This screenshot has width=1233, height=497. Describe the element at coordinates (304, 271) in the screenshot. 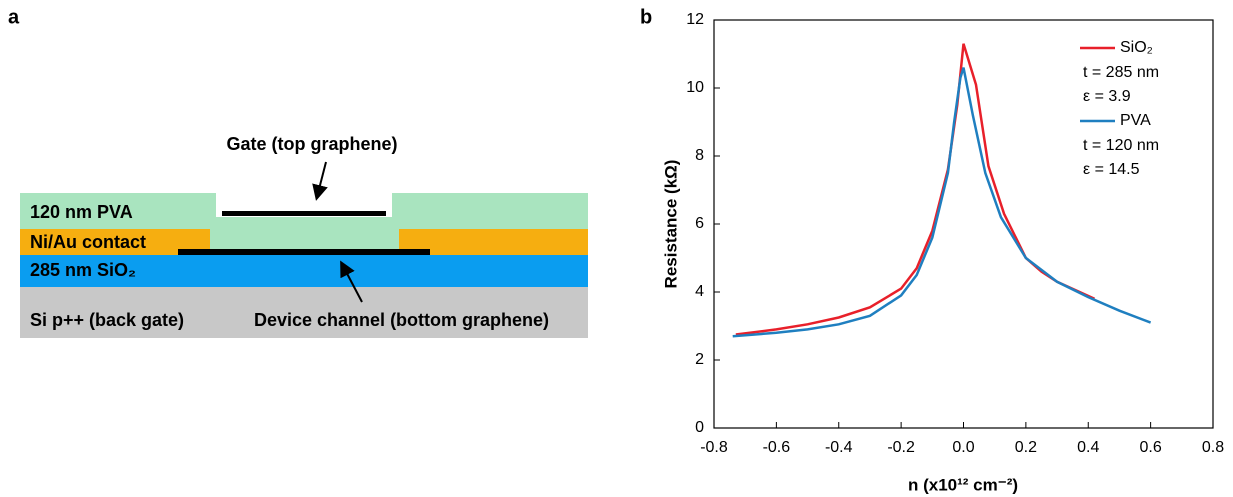

I see `sio2-layer` at that location.